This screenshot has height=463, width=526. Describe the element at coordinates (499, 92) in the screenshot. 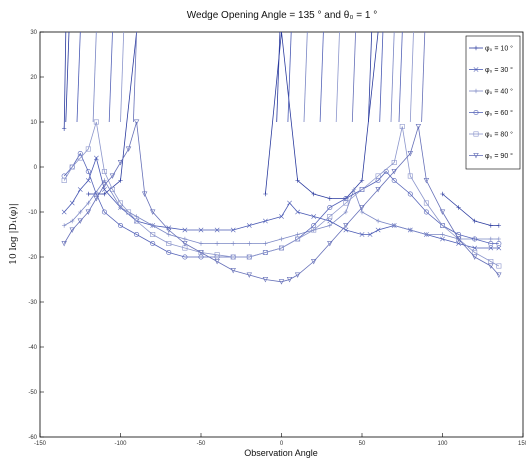

I see `legend-label: φ₀ = 40 °` at that location.